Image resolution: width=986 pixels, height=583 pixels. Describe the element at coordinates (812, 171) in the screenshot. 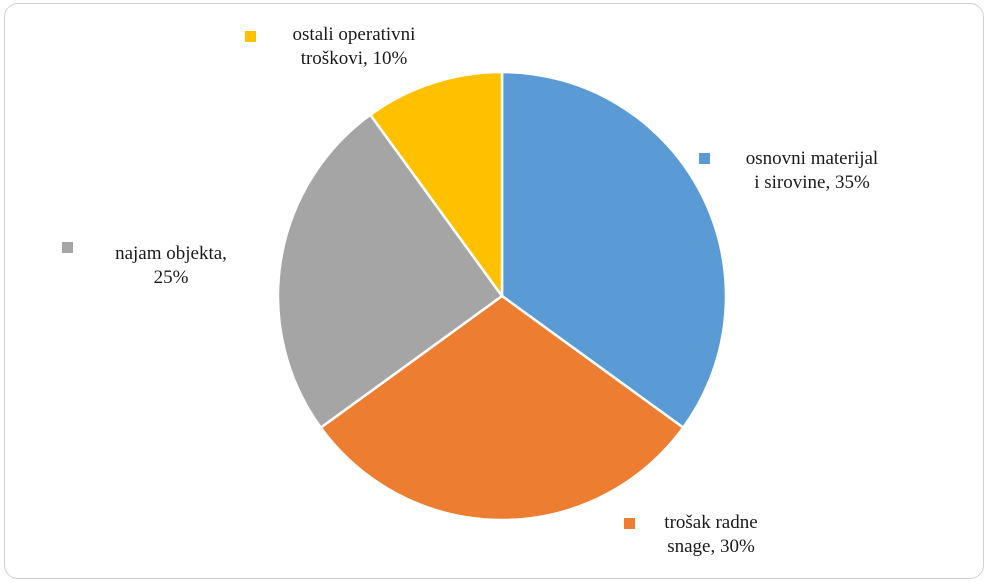

I see `slice-label-materijal: osnovni materijal i sirovine, 35%` at that location.